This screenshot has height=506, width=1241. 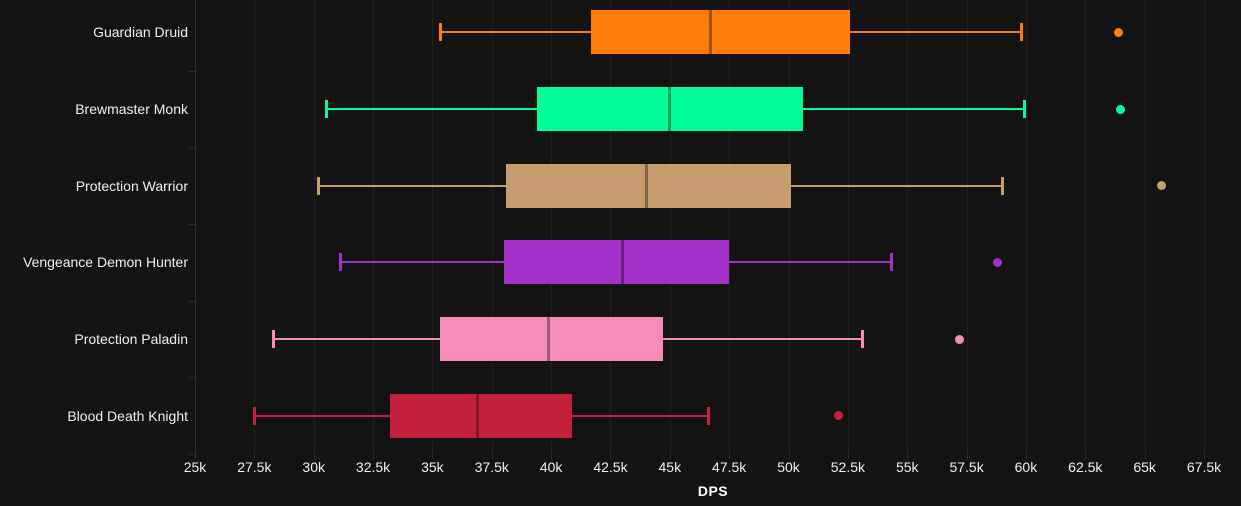 What do you see at coordinates (491, 467) in the screenshot?
I see `x-tick-label: 37.5k` at bounding box center [491, 467].